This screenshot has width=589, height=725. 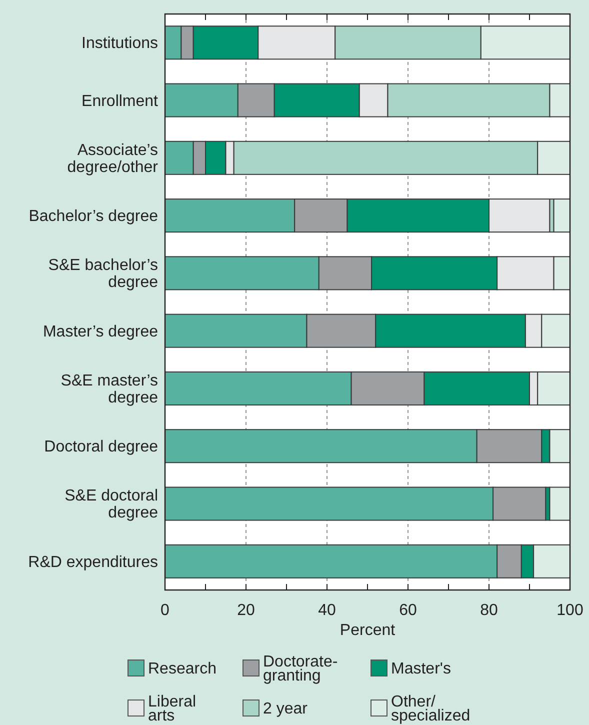 What do you see at coordinates (103, 274) in the screenshot?
I see `y-tick-label: S&E bachelor’s degree` at bounding box center [103, 274].